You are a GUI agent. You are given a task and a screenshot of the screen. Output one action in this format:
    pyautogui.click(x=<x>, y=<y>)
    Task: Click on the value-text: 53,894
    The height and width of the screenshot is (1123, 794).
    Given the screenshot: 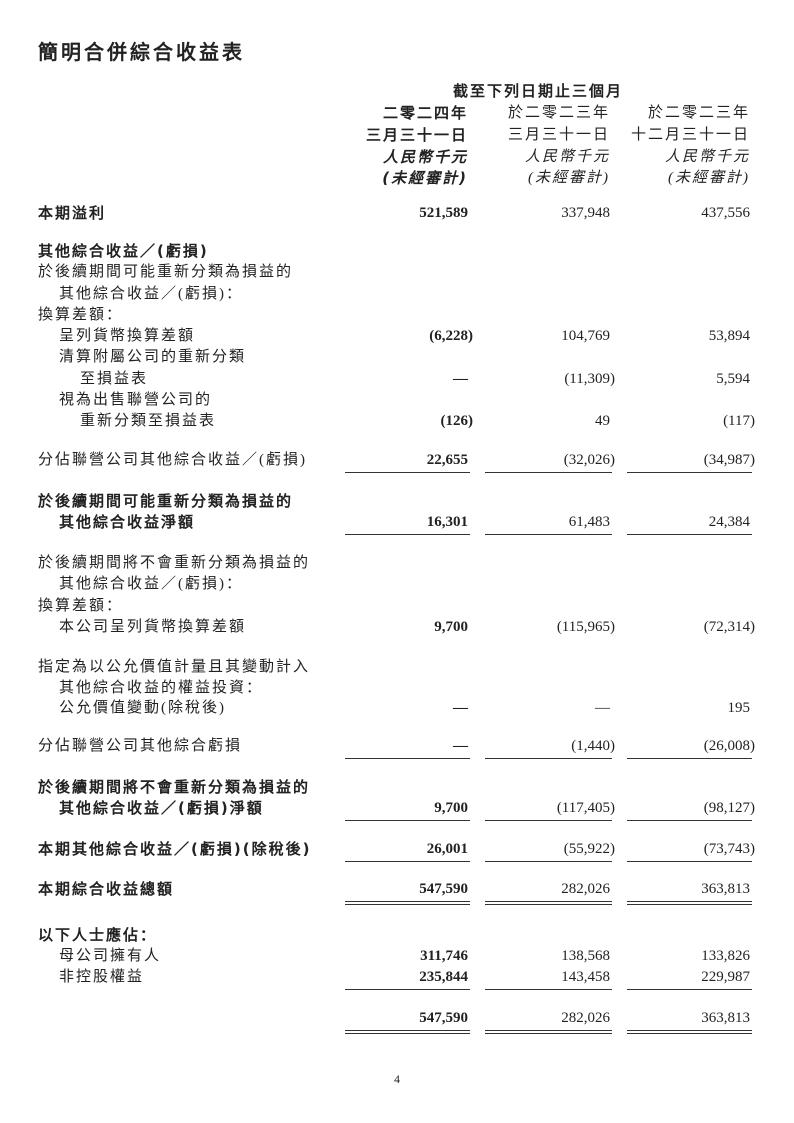 What is the action you would take?
    pyautogui.click(x=729, y=336)
    